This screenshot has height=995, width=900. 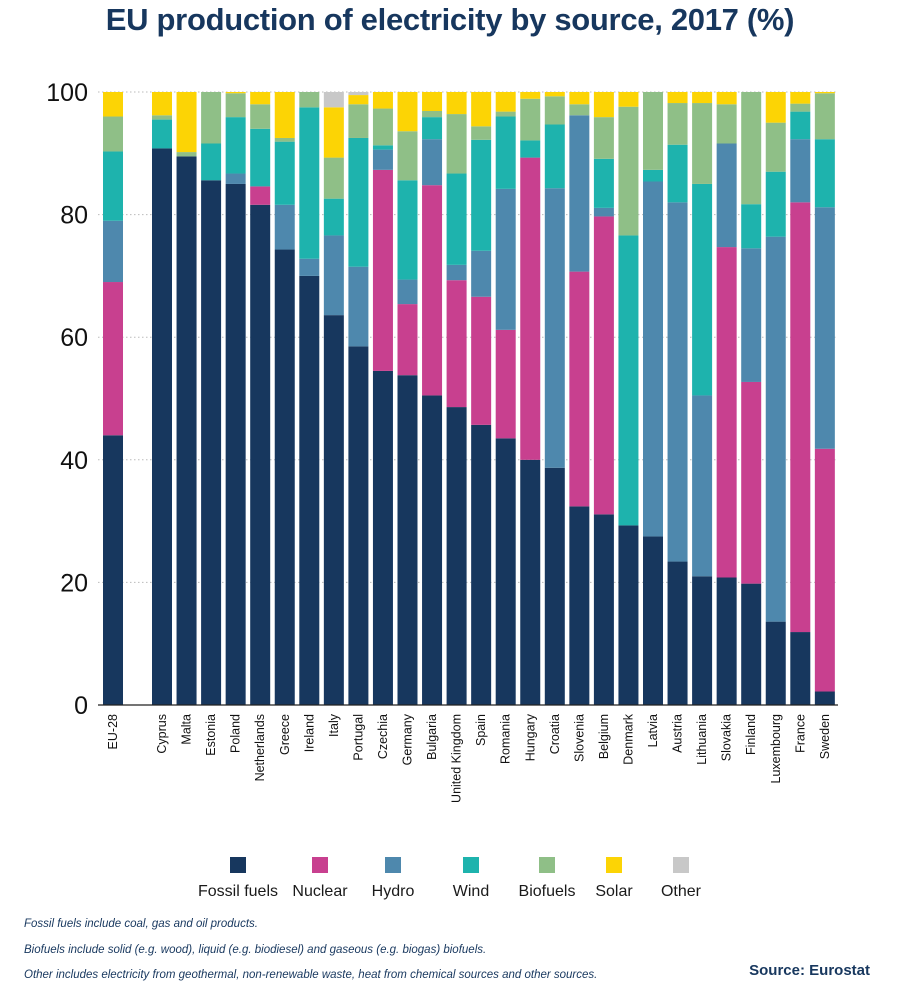 What do you see at coordinates (432, 162) in the screenshot?
I see `bar-bulgaria-hydro` at bounding box center [432, 162].